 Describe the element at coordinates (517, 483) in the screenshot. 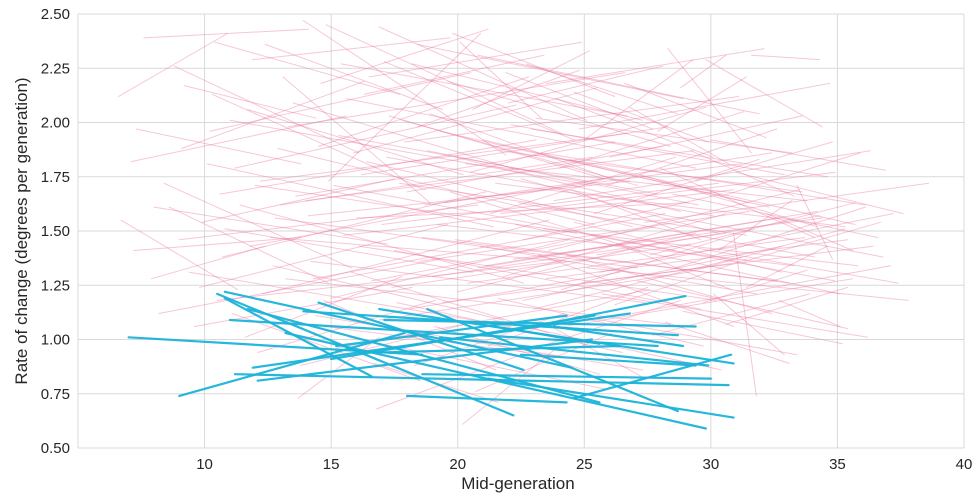

I see `x-axis-label: Mid-generation` at that location.